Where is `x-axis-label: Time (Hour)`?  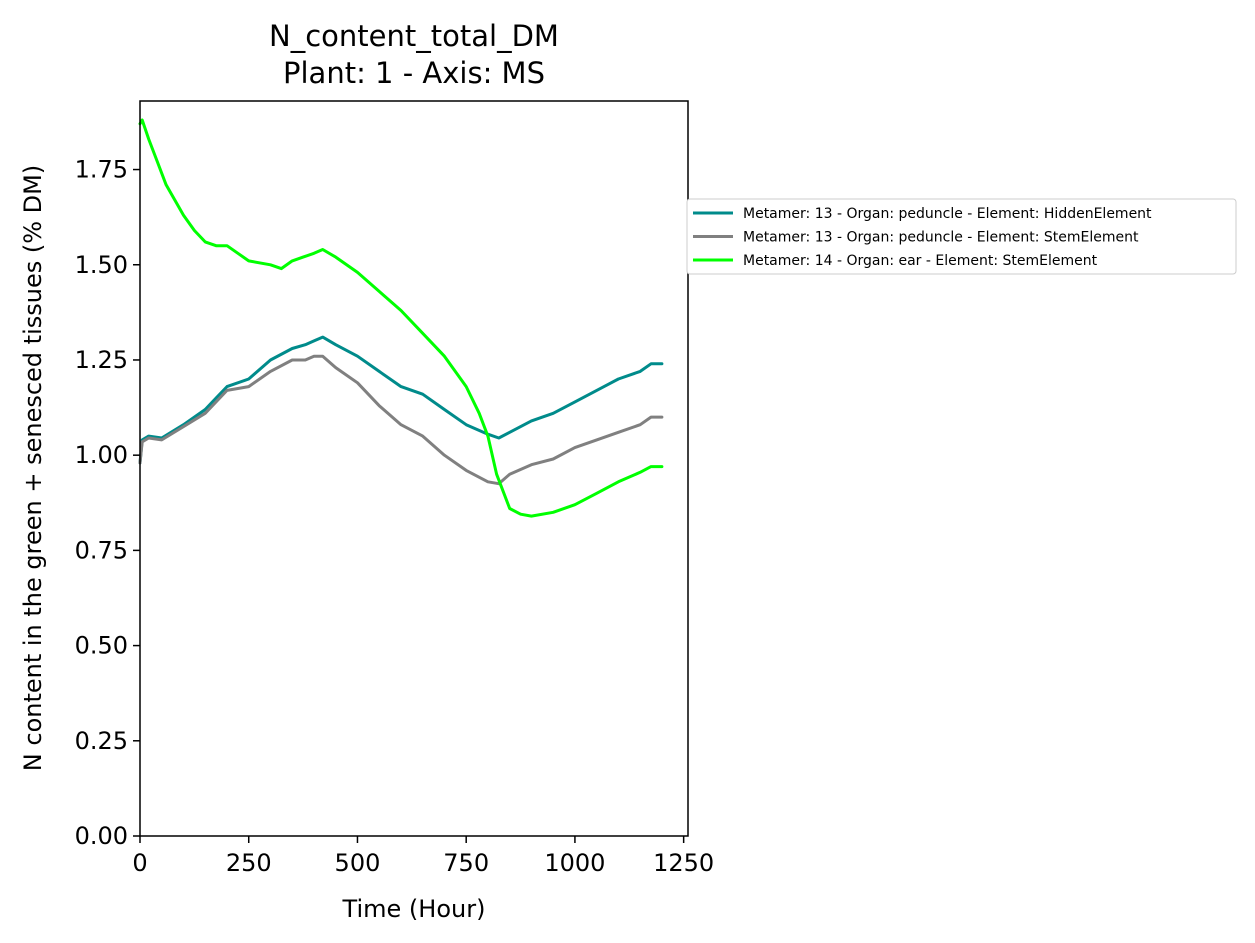
x-axis-label: Time (Hour) is located at coordinates (414, 909).